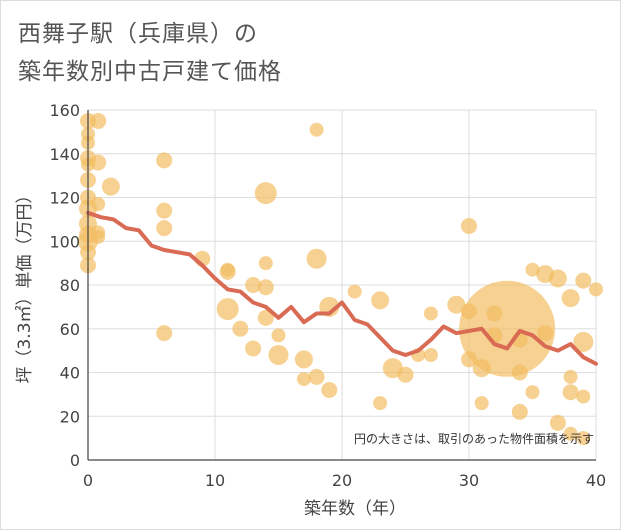 This screenshot has width=621, height=530. Describe the element at coordinates (150, 72) in the screenshot. I see `chart-title-line-2: 築年数別中古戸建て価格` at that location.